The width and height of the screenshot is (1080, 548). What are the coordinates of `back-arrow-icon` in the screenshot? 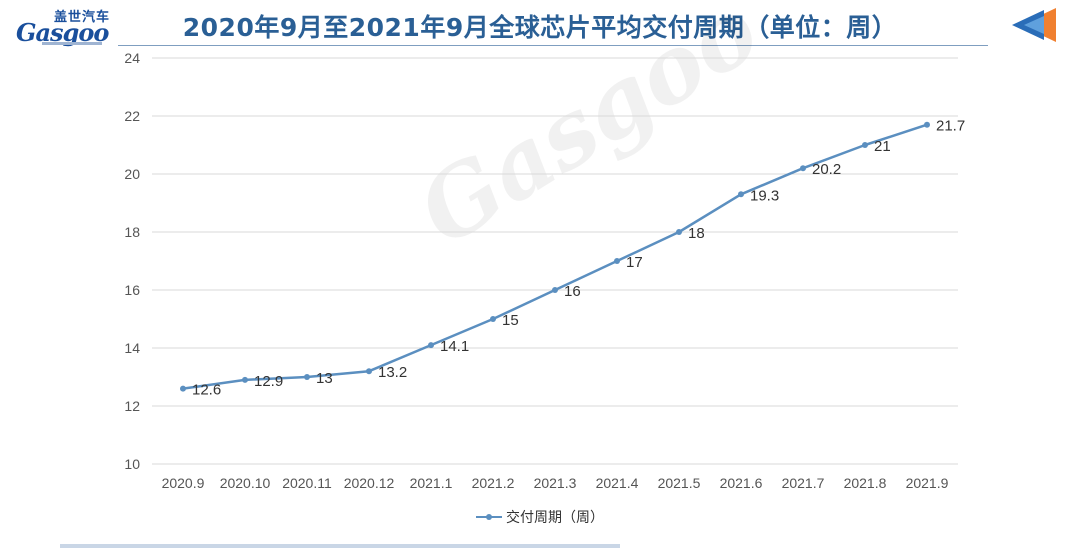 It's located at (1033, 25).